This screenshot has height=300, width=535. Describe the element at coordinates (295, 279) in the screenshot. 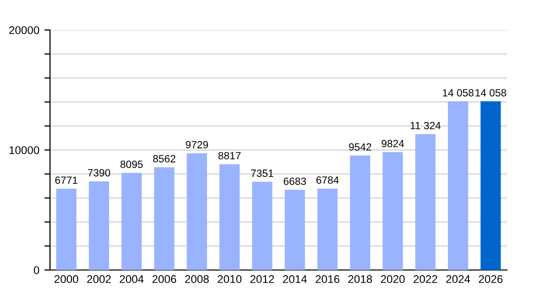

I see `x-tick-label: 2014` at that location.